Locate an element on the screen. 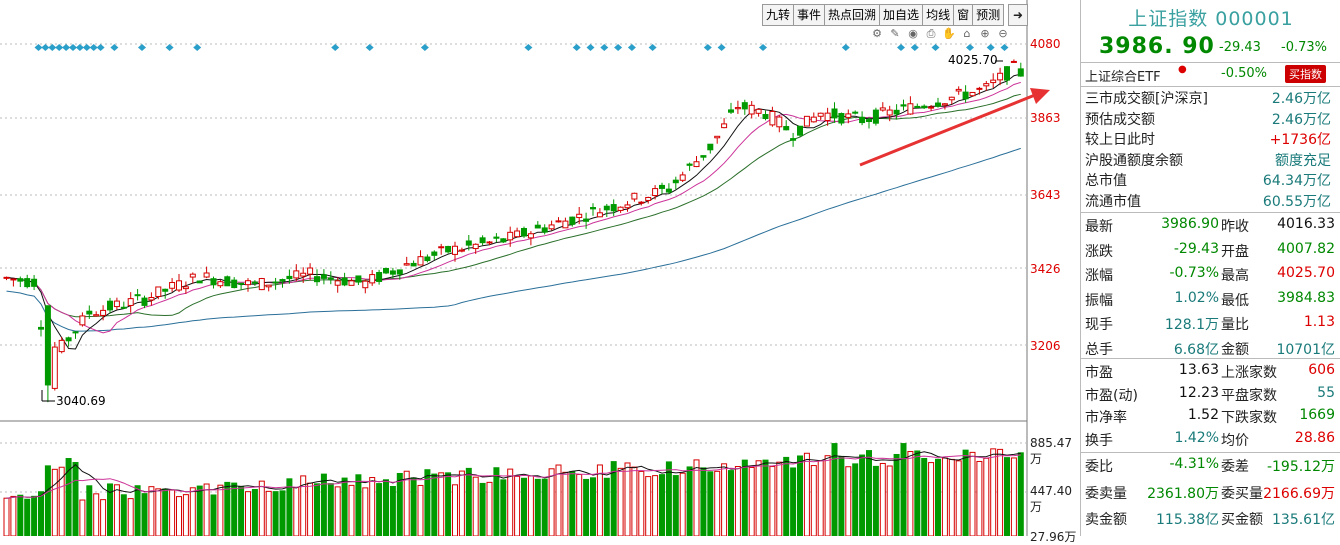  stat-value: 2.46万亿 is located at coordinates (1301, 99).